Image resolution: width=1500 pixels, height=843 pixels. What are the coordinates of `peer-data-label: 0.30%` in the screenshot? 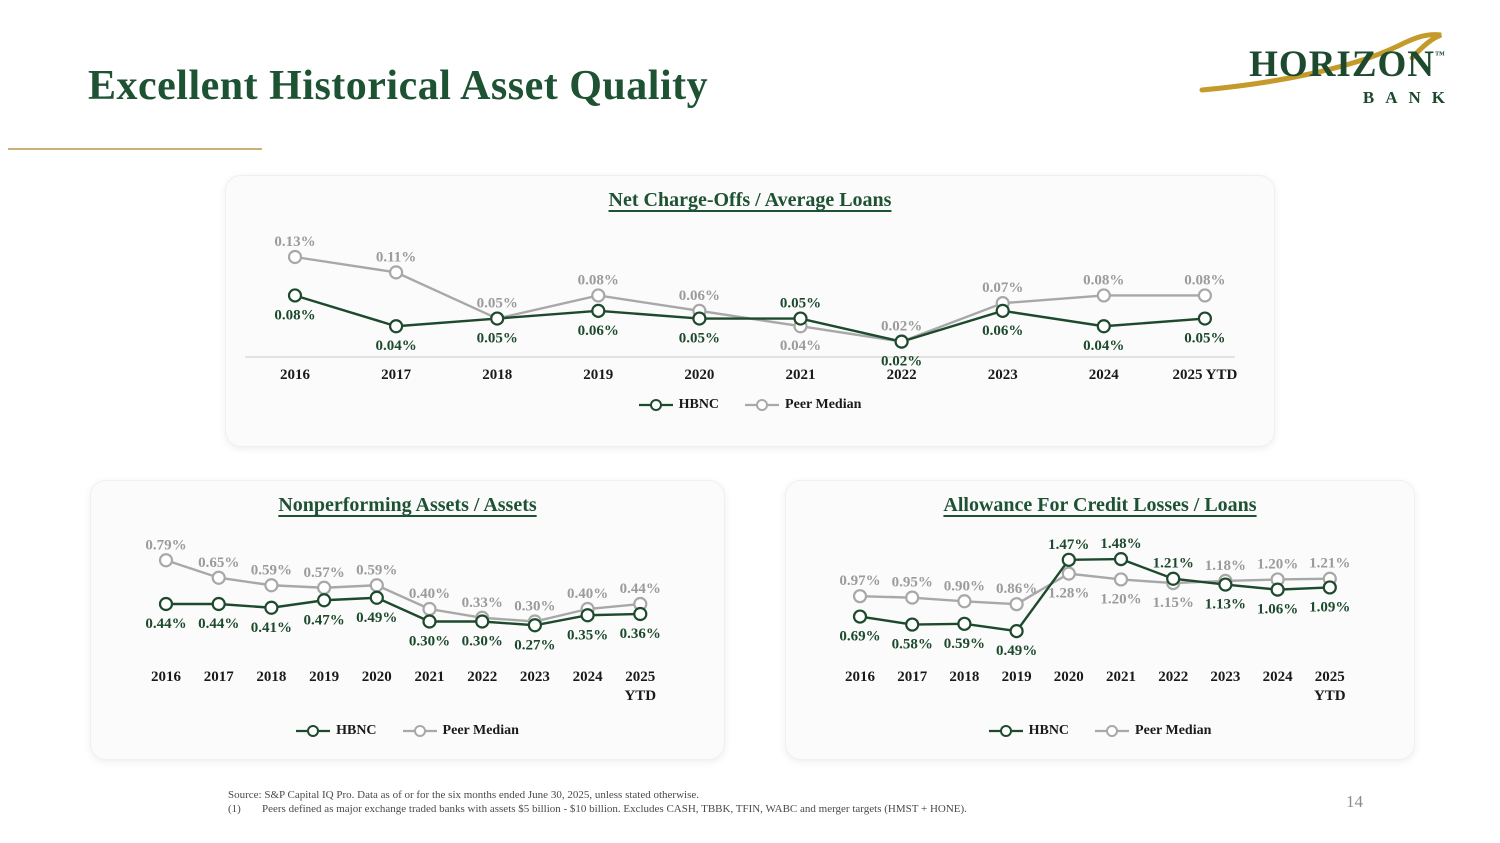 It's located at (534, 607).